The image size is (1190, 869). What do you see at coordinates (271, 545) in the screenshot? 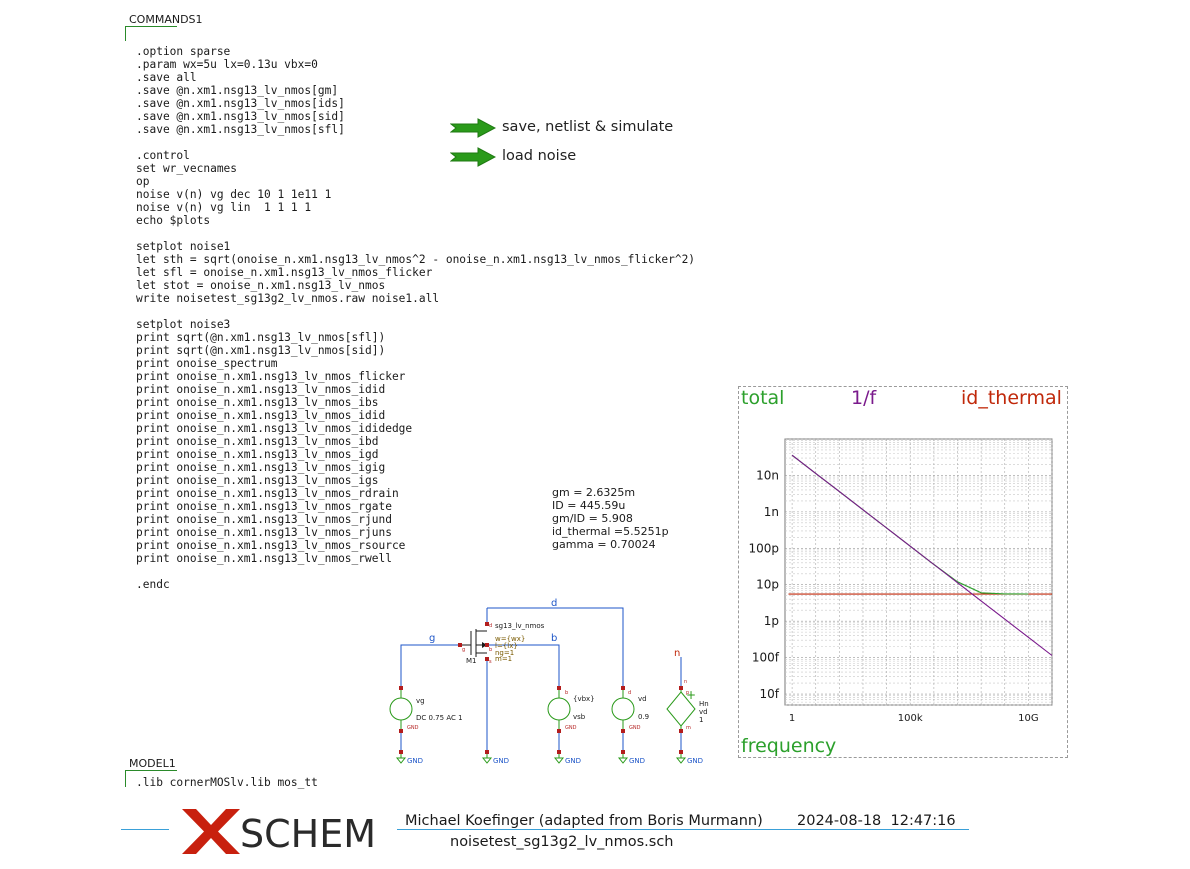
I see `command-line: print onoise_n.xm1.nsg13_lv_nmos_rsource` at bounding box center [271, 545].